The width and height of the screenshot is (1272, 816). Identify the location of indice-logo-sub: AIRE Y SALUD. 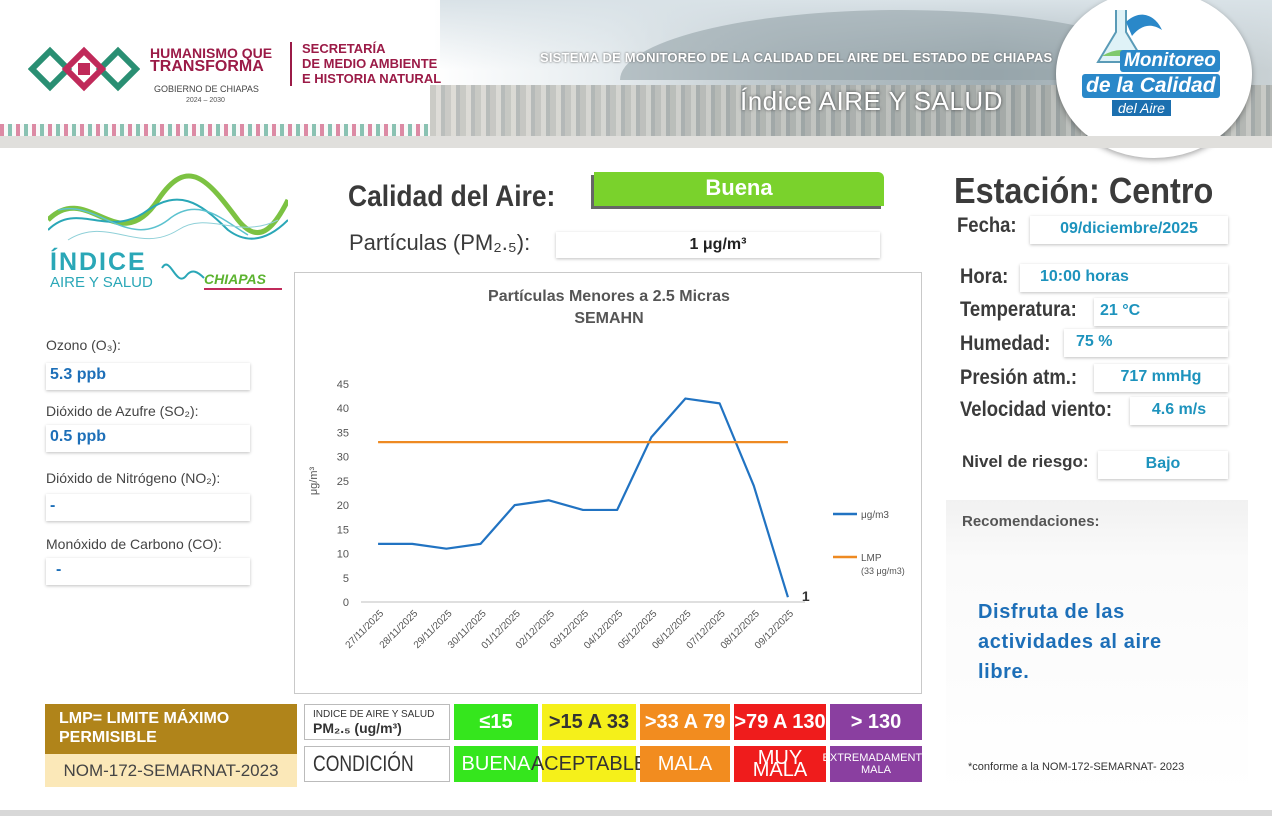
(101, 282).